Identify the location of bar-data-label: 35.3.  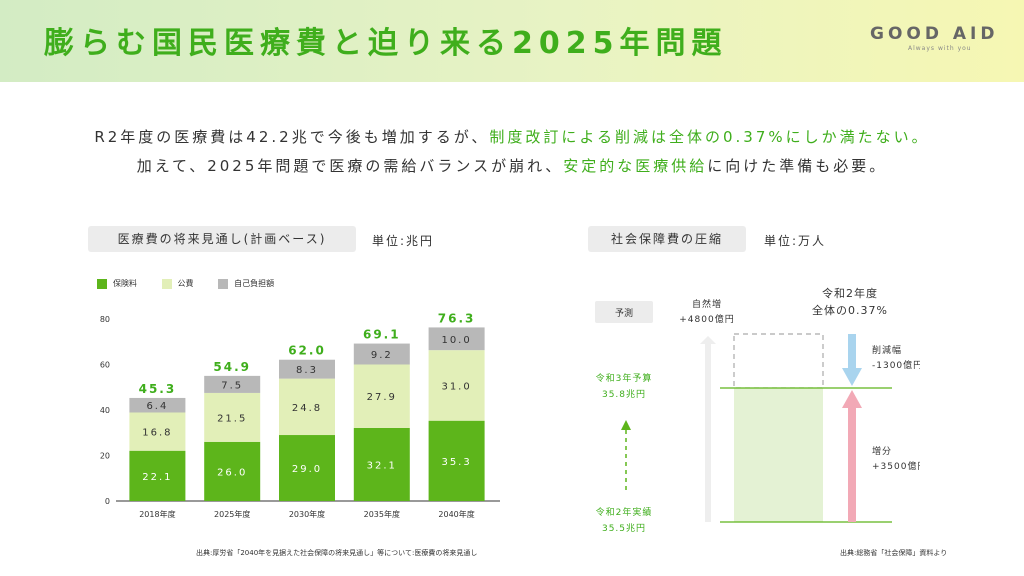
(456, 462).